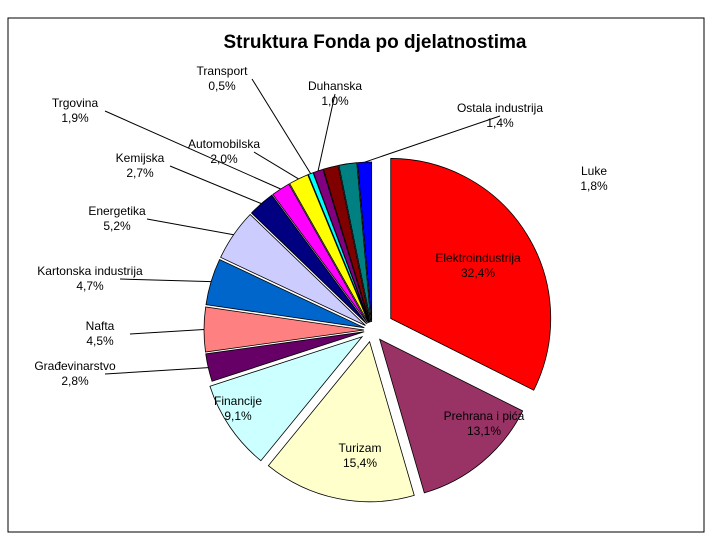 The height and width of the screenshot is (538, 712). Describe the element at coordinates (224, 159) in the screenshot. I see `slice-value: 2,0%` at that location.